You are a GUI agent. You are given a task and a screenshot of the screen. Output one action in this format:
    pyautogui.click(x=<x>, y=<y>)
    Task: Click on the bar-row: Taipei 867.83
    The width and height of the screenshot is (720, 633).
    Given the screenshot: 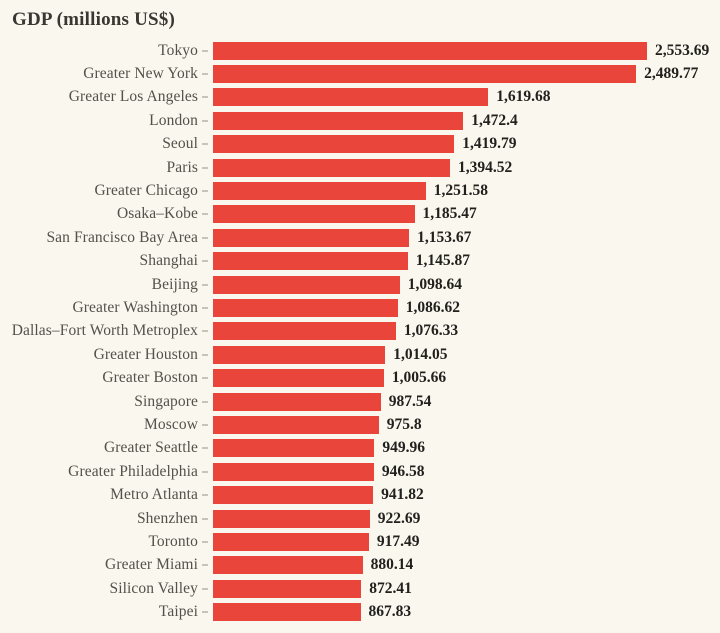 What is the action you would take?
    pyautogui.click(x=360, y=611)
    